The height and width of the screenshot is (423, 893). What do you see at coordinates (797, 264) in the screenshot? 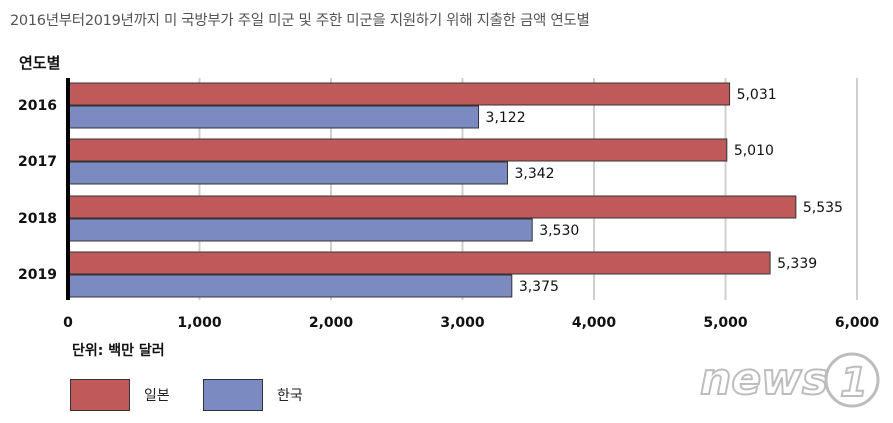
I see `data-label: 5,339` at bounding box center [797, 264].